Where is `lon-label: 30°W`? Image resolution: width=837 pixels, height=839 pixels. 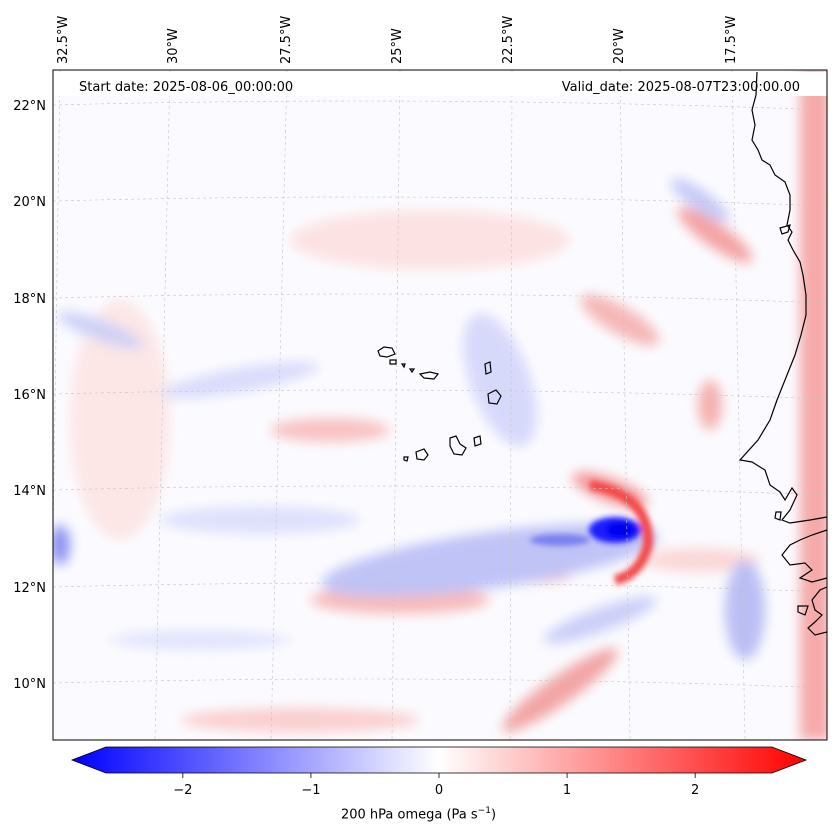 lon-label: 30°W is located at coordinates (173, 46).